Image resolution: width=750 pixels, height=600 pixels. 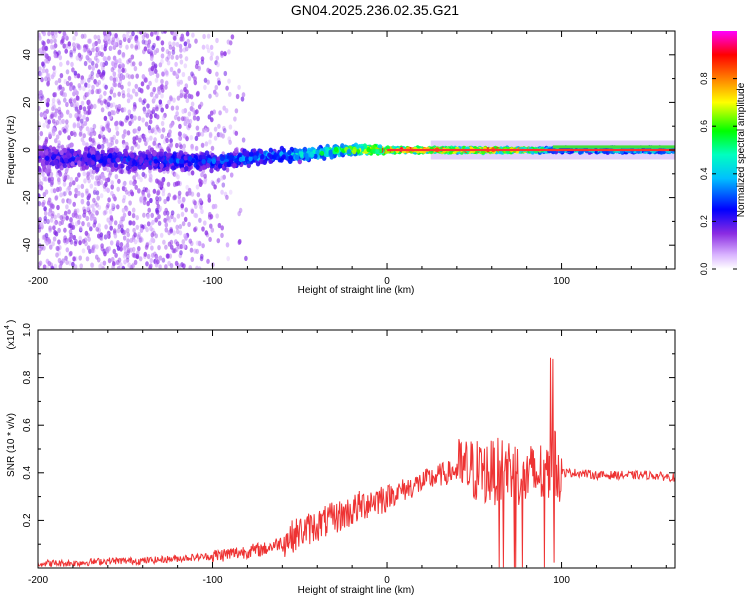 What do you see at coordinates (11, 150) in the screenshot?
I see `spectrogram-ylabel: Frequency (Hz)` at bounding box center [11, 150].